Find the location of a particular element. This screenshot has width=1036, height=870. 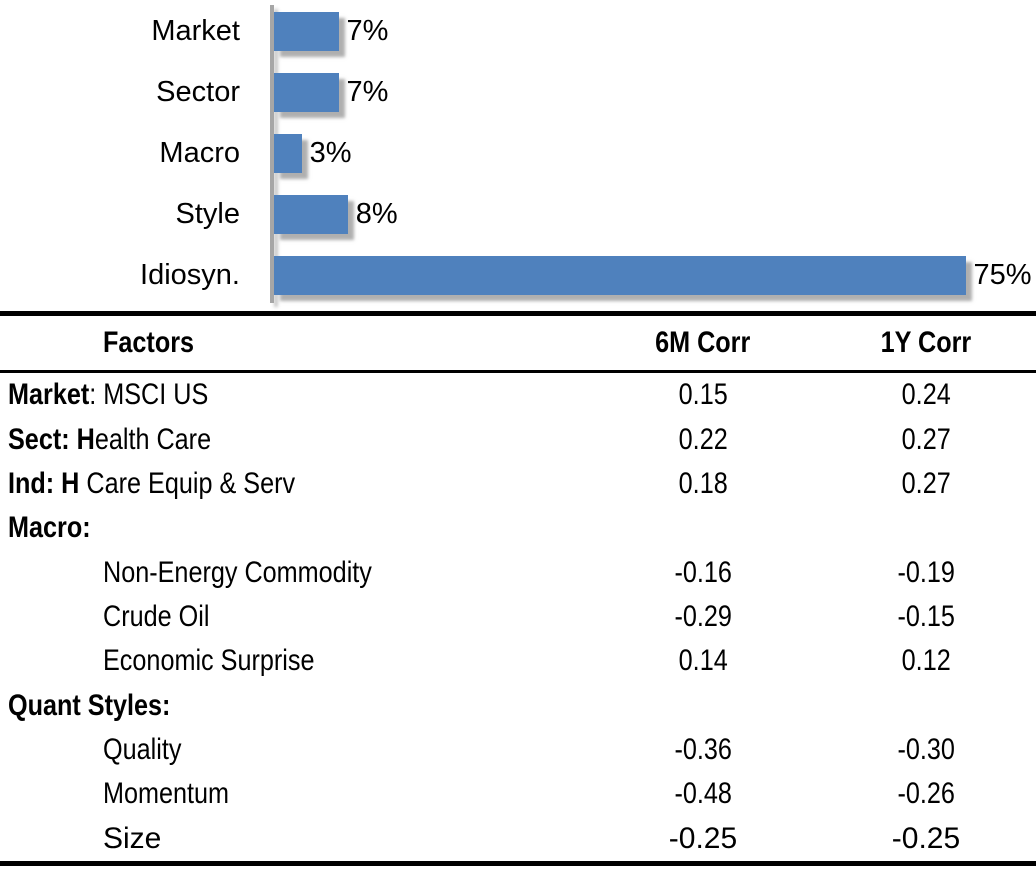

corr-1y-cell: -0.26 is located at coordinates (926, 794).